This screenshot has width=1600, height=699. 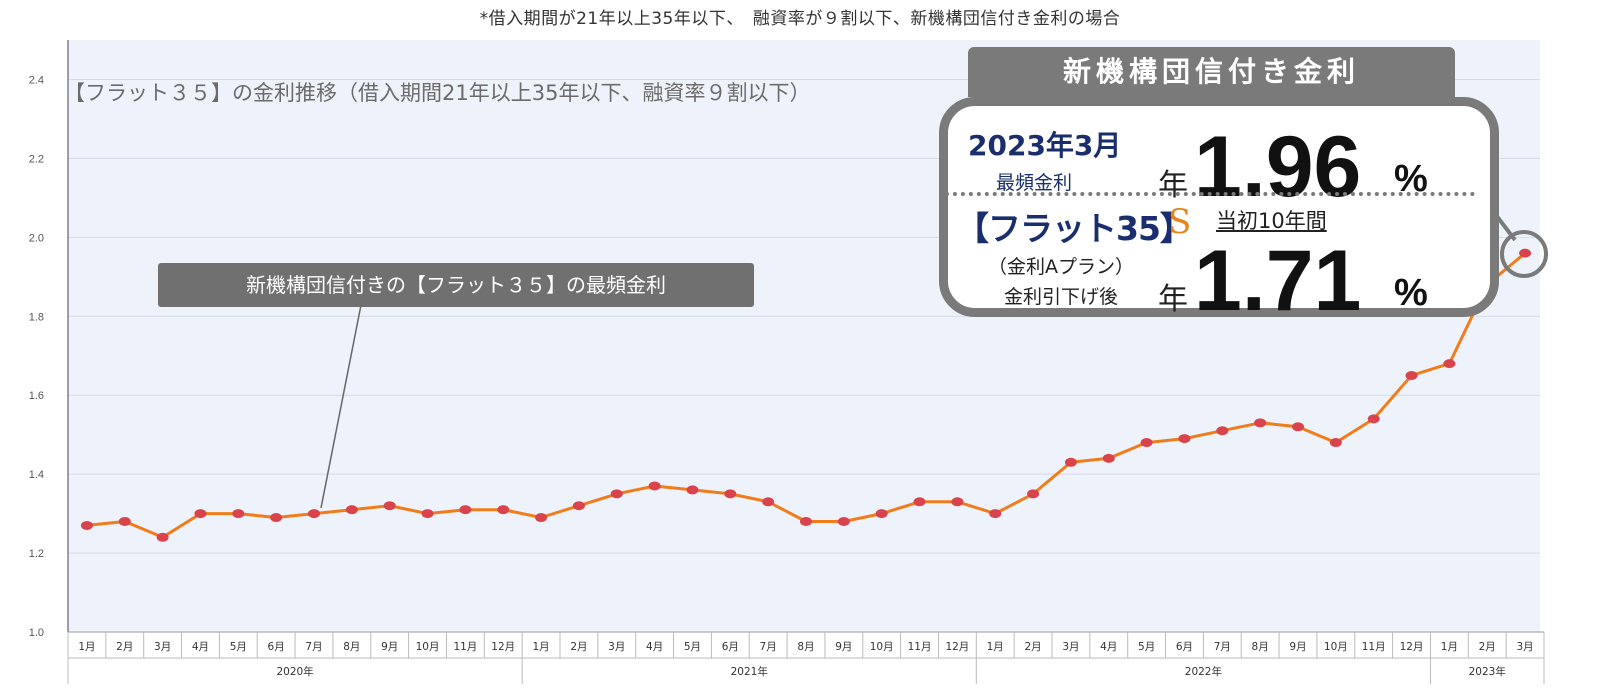 What do you see at coordinates (1173, 299) in the screenshot?
I see `per-year-label-2: 年` at bounding box center [1173, 299].